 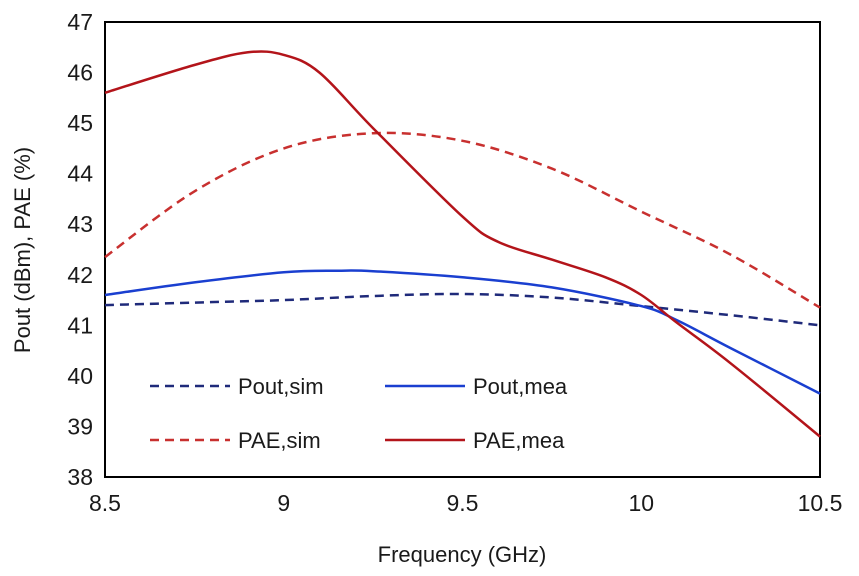 I want to click on series-line-pout-sim, so click(x=462, y=309).